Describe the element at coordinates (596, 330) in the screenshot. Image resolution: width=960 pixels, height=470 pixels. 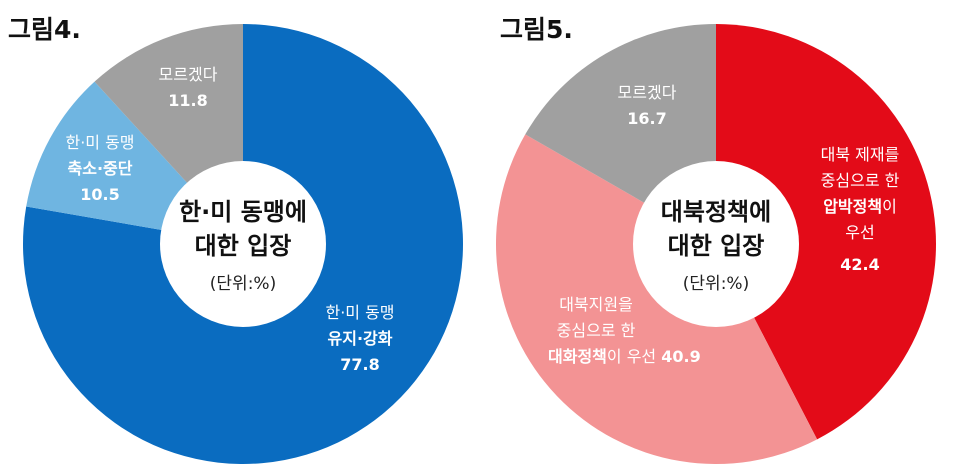
I see `figure-5-slice-1-label-line-2: 중심으로 한` at that location.